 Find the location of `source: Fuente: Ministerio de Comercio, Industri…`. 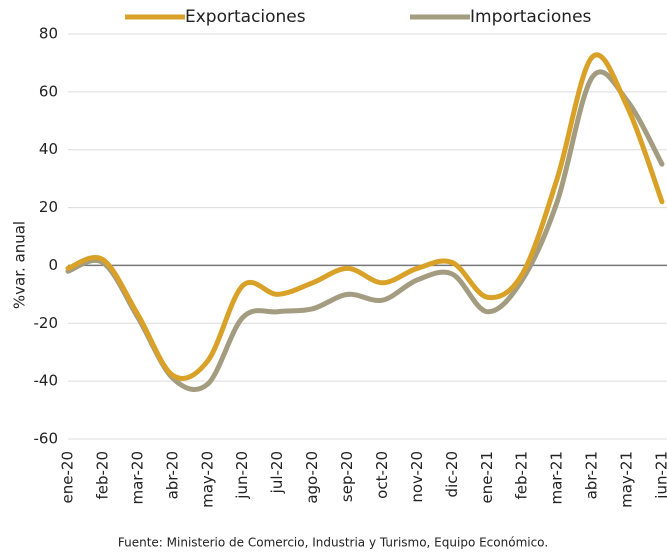

source: Fuente: Ministerio de Comercio, Industri… is located at coordinates (333, 543).